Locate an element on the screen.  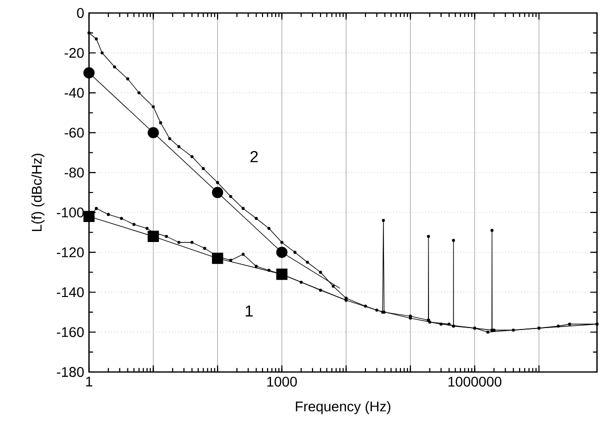
annotation: 1 is located at coordinates (249, 310).